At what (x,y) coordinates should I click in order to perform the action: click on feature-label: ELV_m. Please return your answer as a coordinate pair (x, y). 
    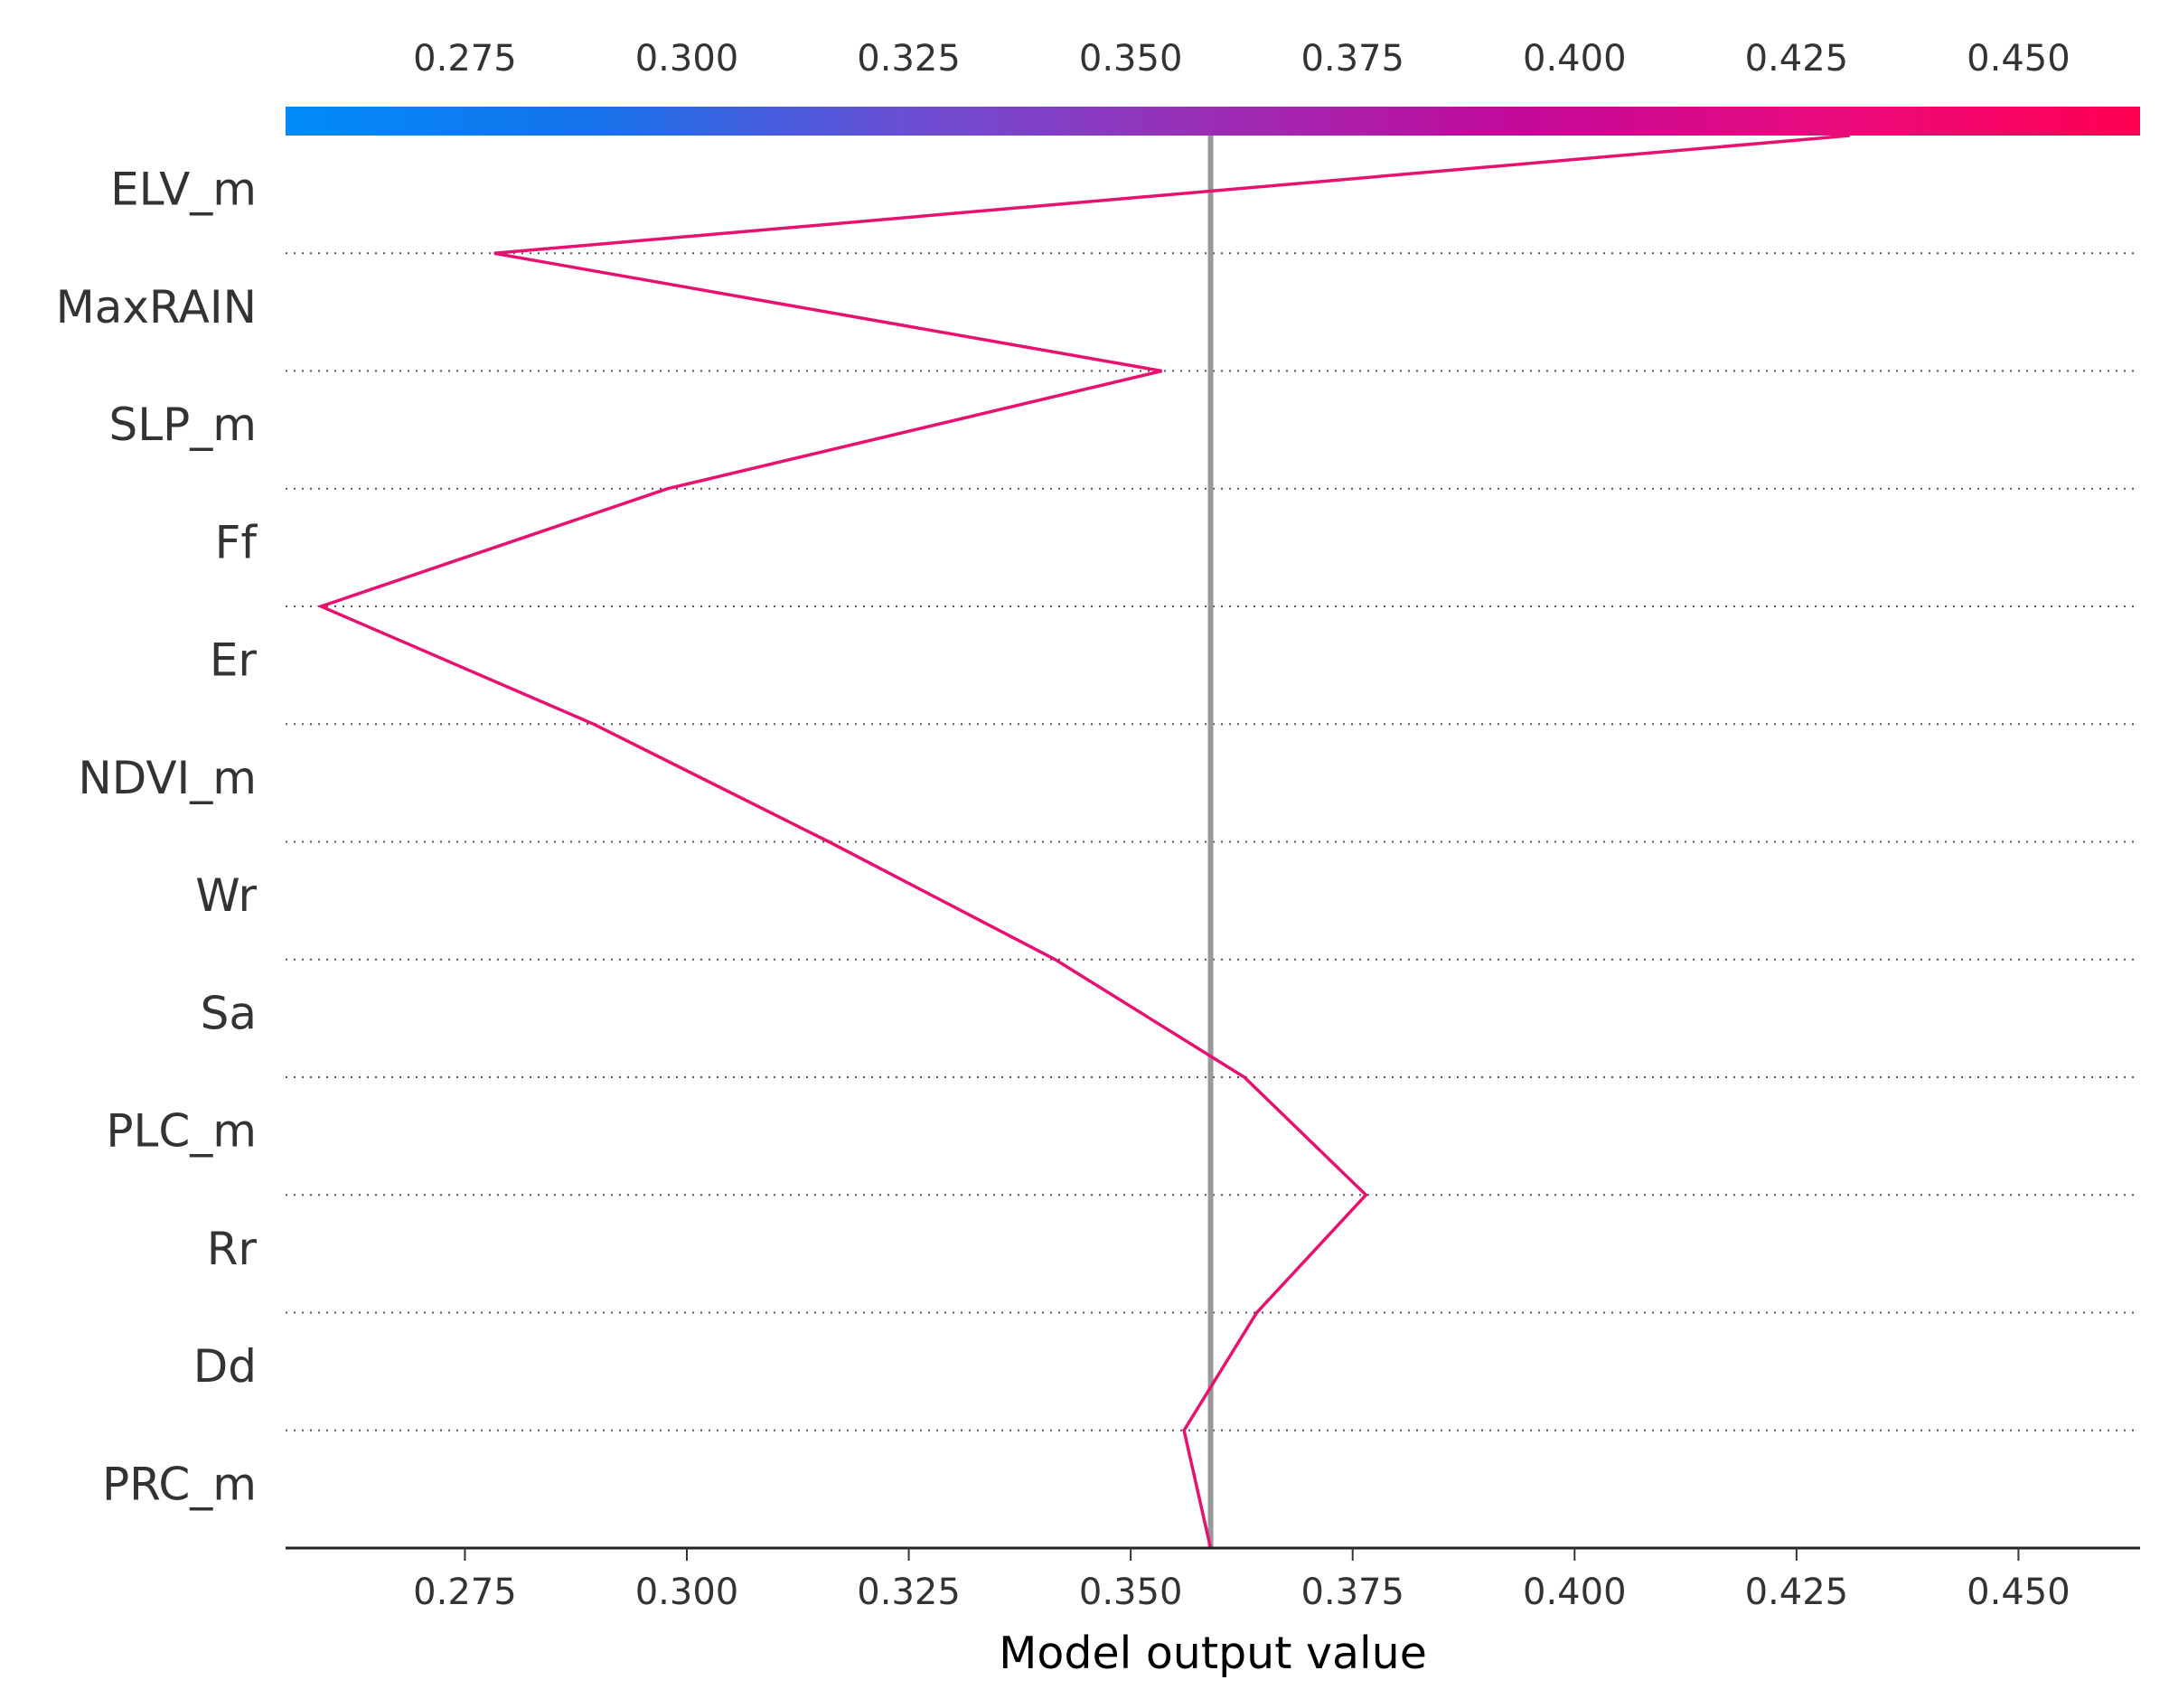
    Looking at the image, I should click on (184, 190).